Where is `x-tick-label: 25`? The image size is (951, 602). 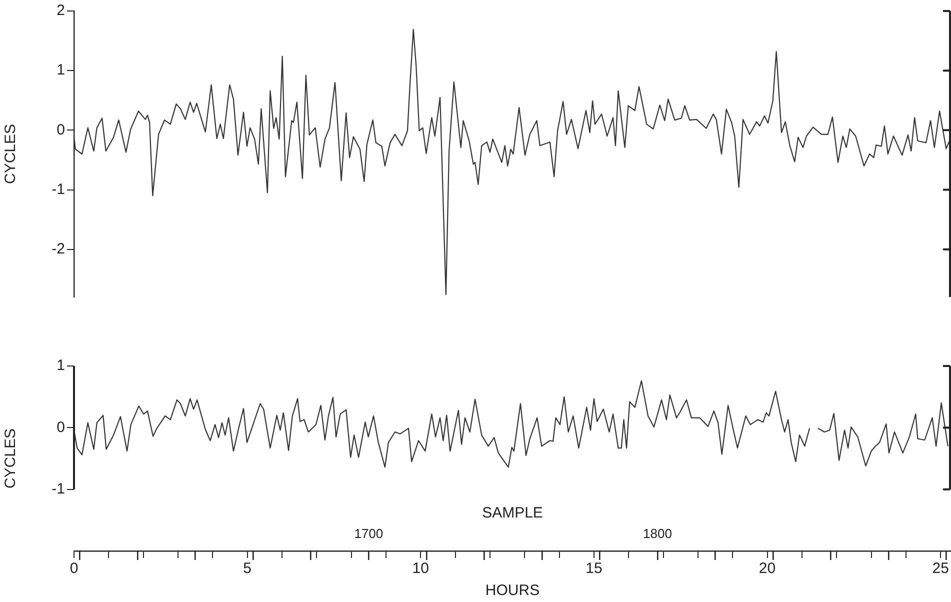
x-tick-label: 25 is located at coordinates (940, 569).